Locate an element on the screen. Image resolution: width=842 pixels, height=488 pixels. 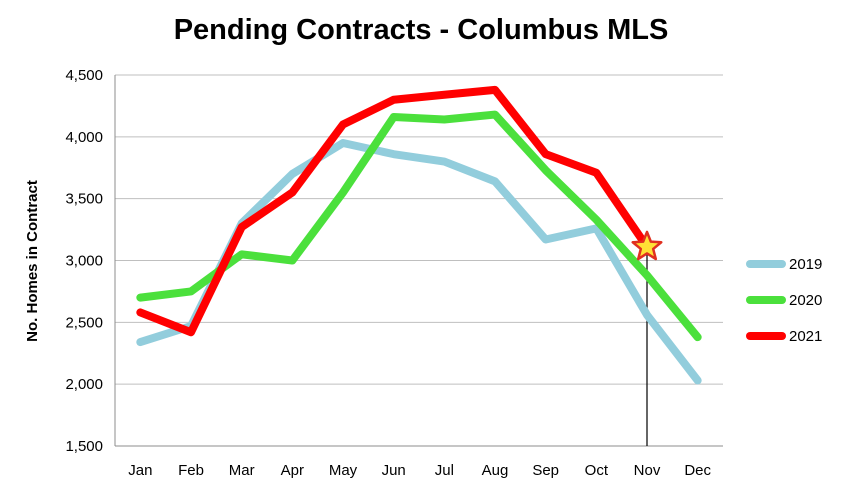
legend-label-2019: 2019 is located at coordinates (805, 264).